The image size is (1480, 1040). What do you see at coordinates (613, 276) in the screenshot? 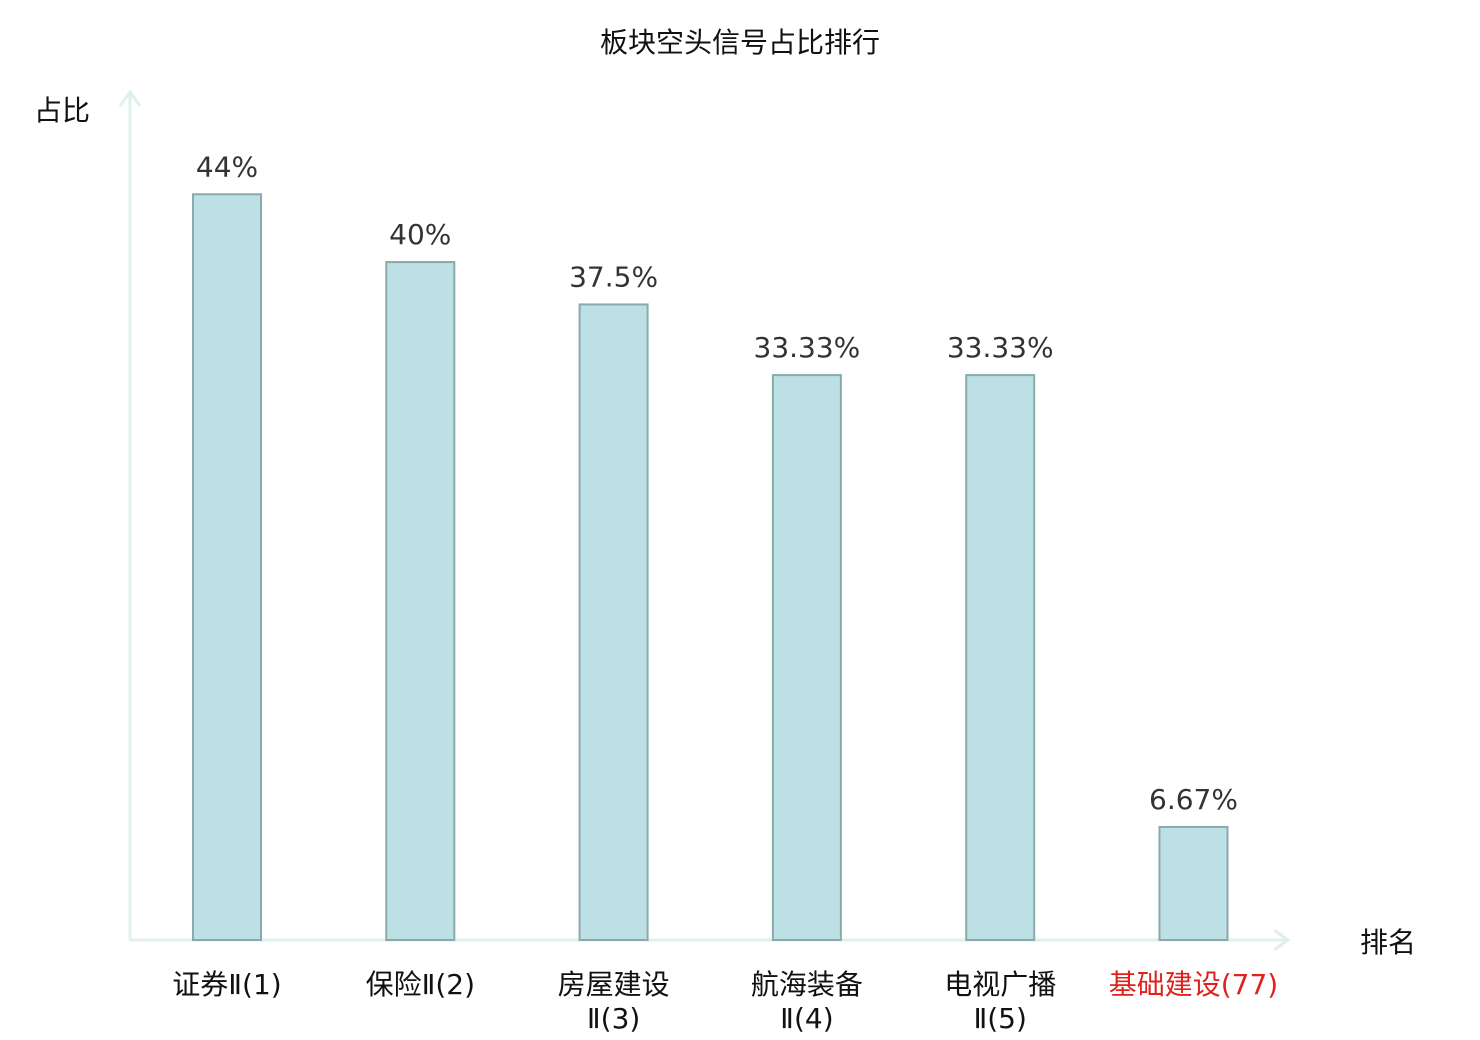
I see `value-label: 37.5%` at bounding box center [613, 276].